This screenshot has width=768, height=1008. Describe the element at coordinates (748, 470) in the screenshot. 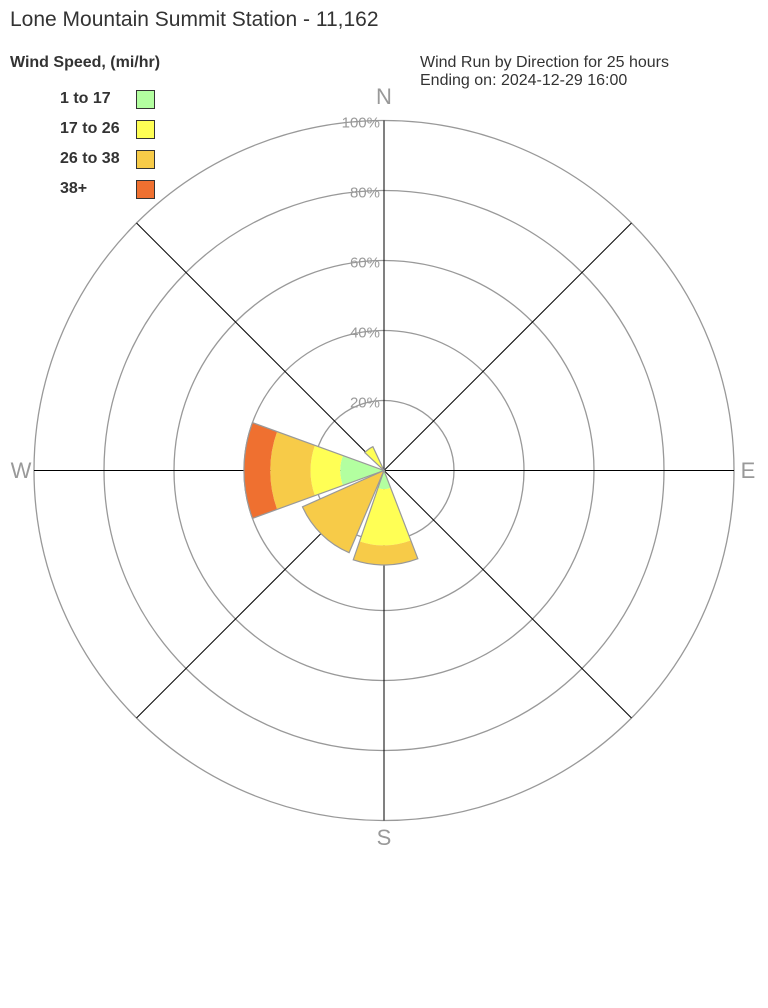

I see `compass-label-e: E` at that location.